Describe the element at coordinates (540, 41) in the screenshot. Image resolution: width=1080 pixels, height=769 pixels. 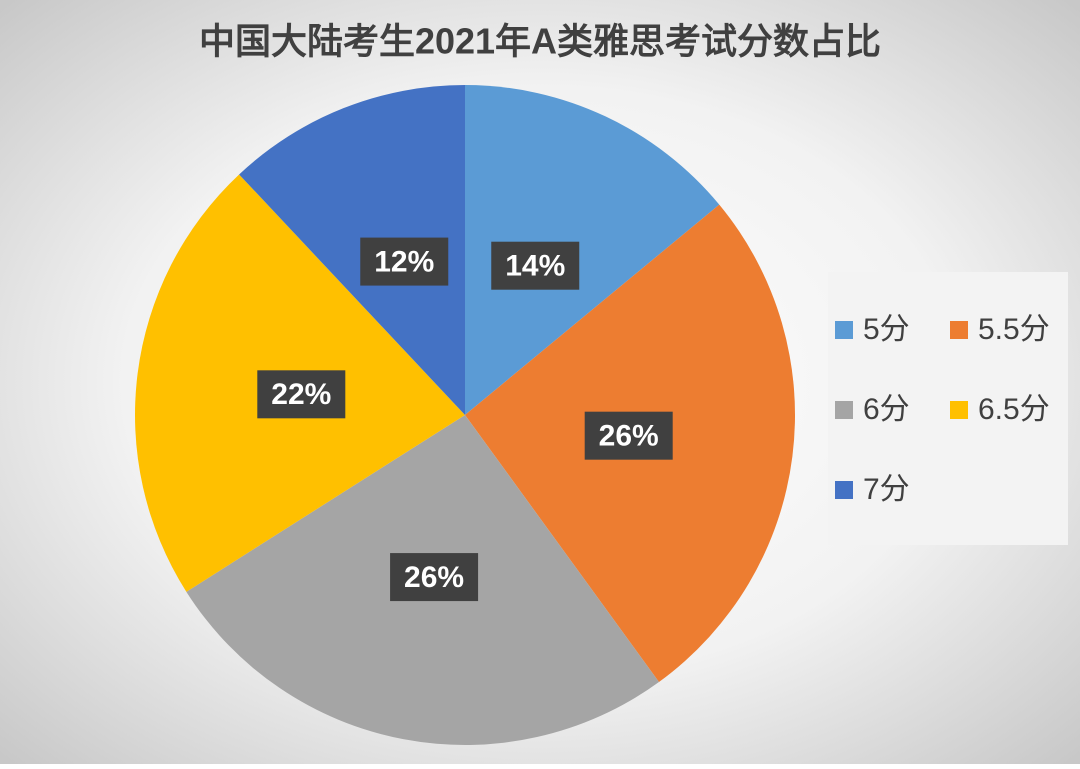
I see `chart-title: 中国大陆考生2021年A类雅思考试分数占比` at that location.